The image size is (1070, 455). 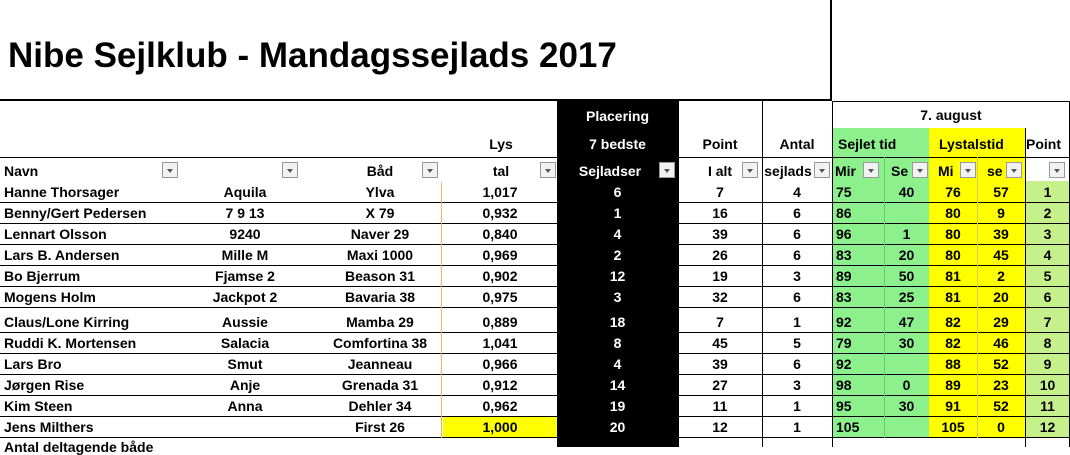 I want to click on cell-navn: Claus/Lone Kirring, so click(x=67, y=322).